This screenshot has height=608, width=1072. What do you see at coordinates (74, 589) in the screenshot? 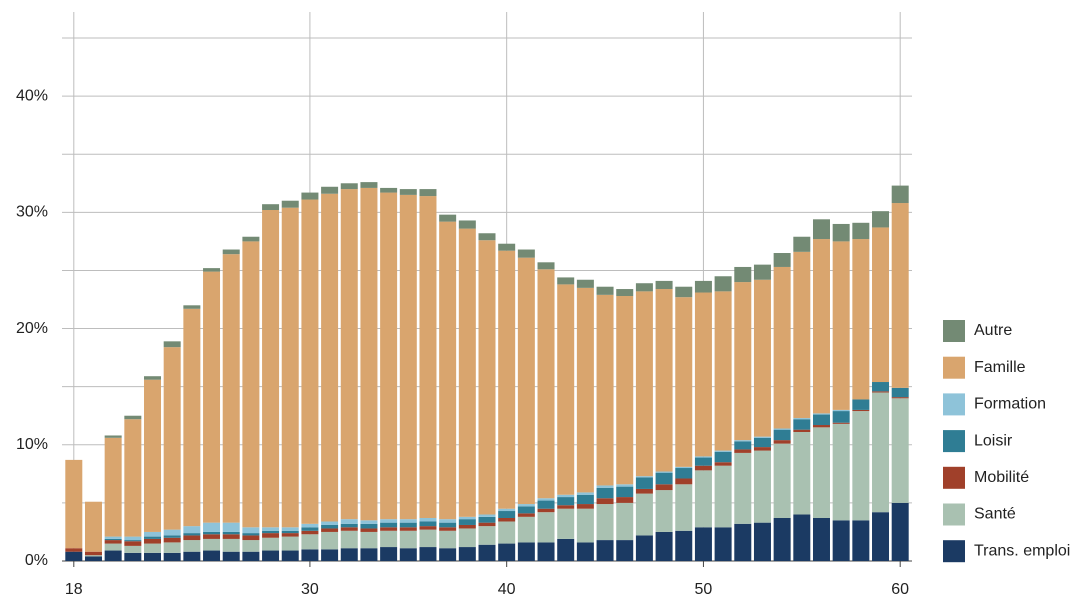
I see `x-tick-label: 18` at bounding box center [74, 589].